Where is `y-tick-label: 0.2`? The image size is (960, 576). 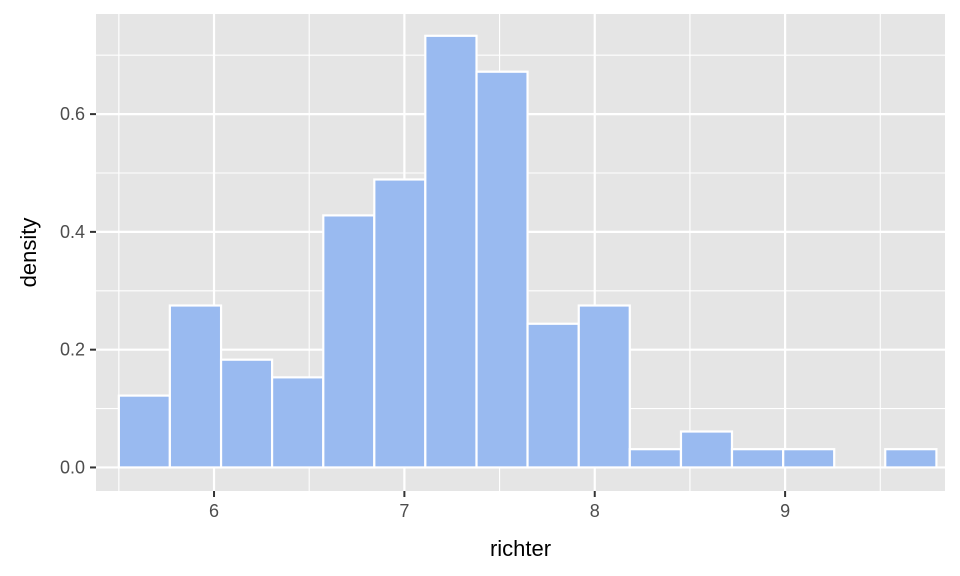 y-tick-label: 0.2 is located at coordinates (72, 350).